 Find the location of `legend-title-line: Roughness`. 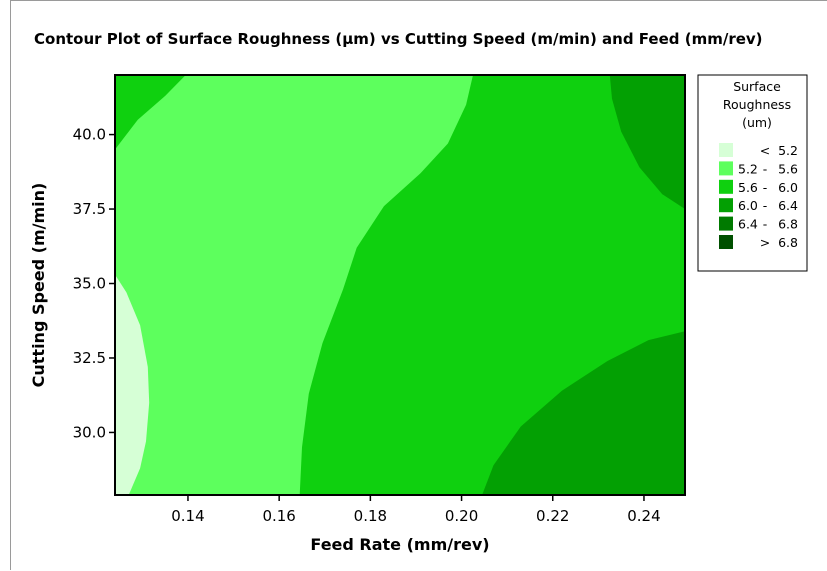

legend-title-line: Roughness is located at coordinates (757, 104).